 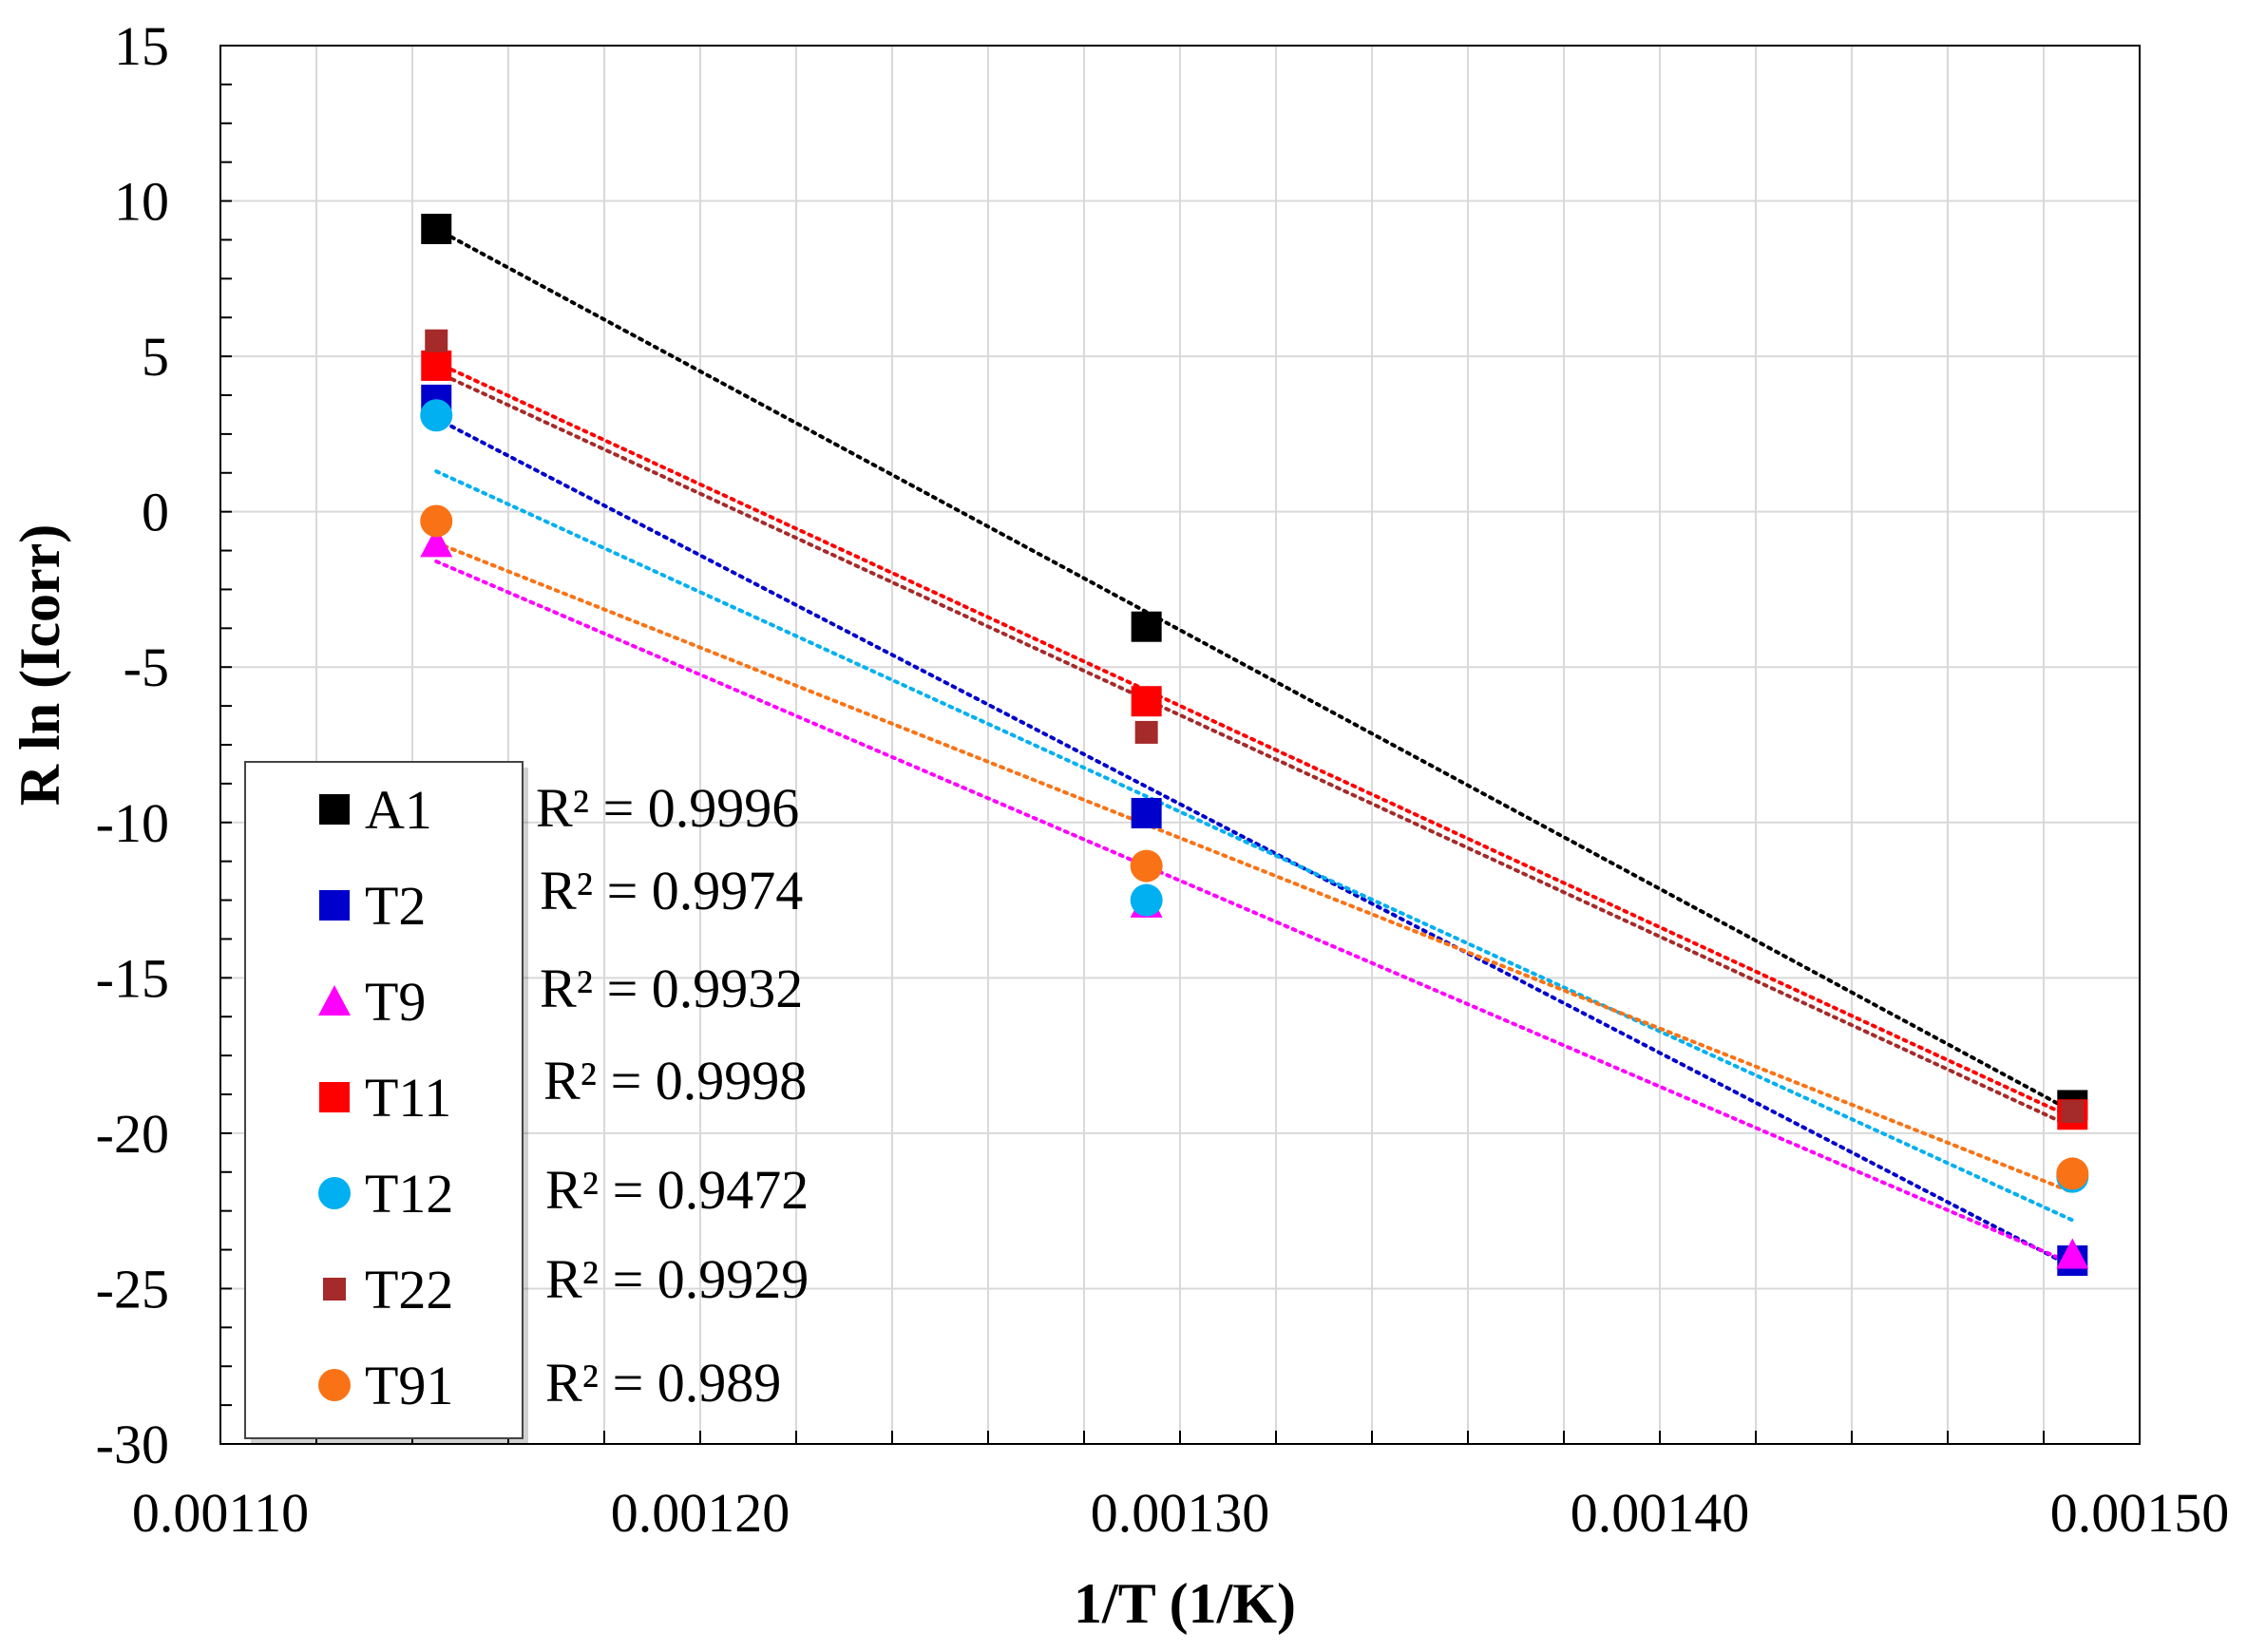 I want to click on y-tick-label: -15, so click(x=132, y=978).